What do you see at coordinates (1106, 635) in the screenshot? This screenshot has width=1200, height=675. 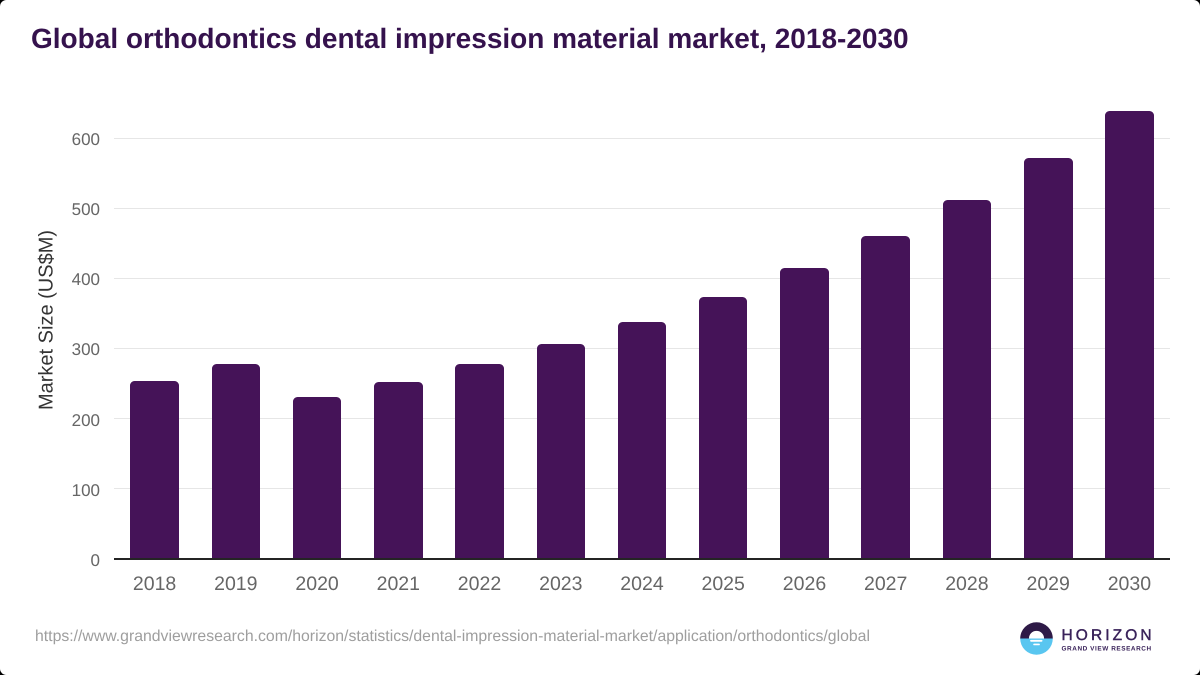 I see `svg-text: HORIZON` at bounding box center [1106, 635].